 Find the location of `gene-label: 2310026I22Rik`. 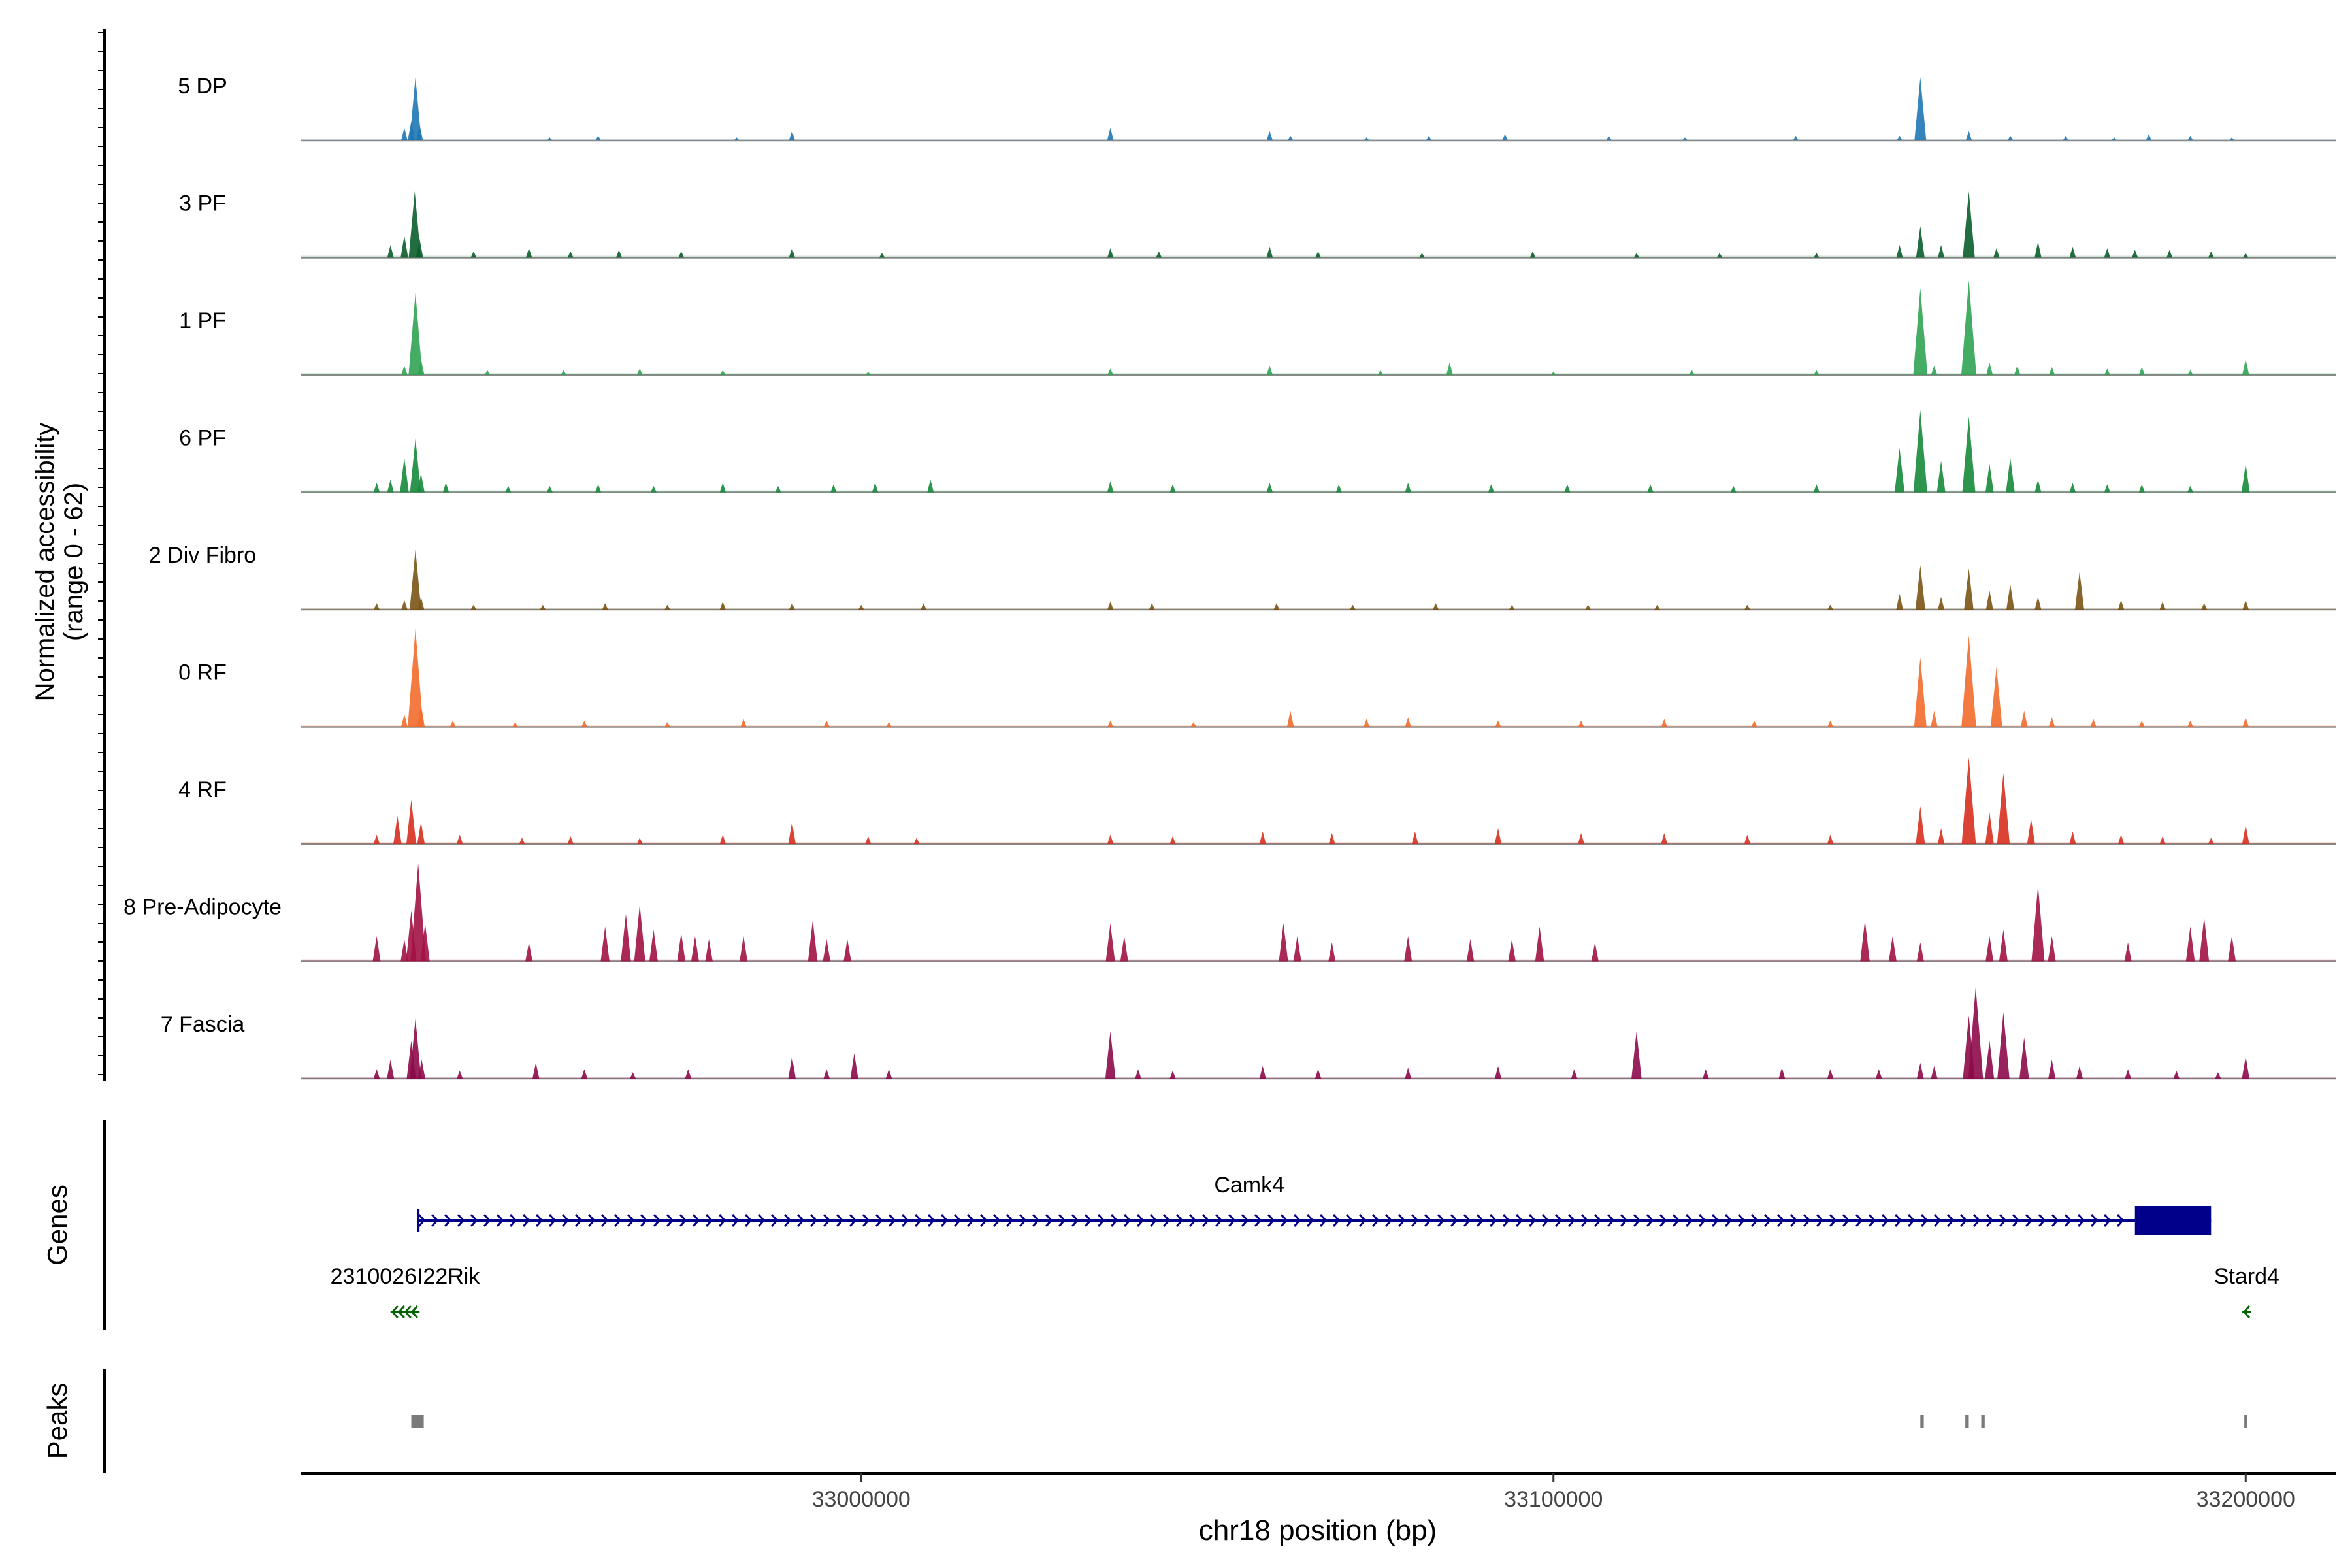

gene-label: 2310026I22Rik is located at coordinates (406, 1276).